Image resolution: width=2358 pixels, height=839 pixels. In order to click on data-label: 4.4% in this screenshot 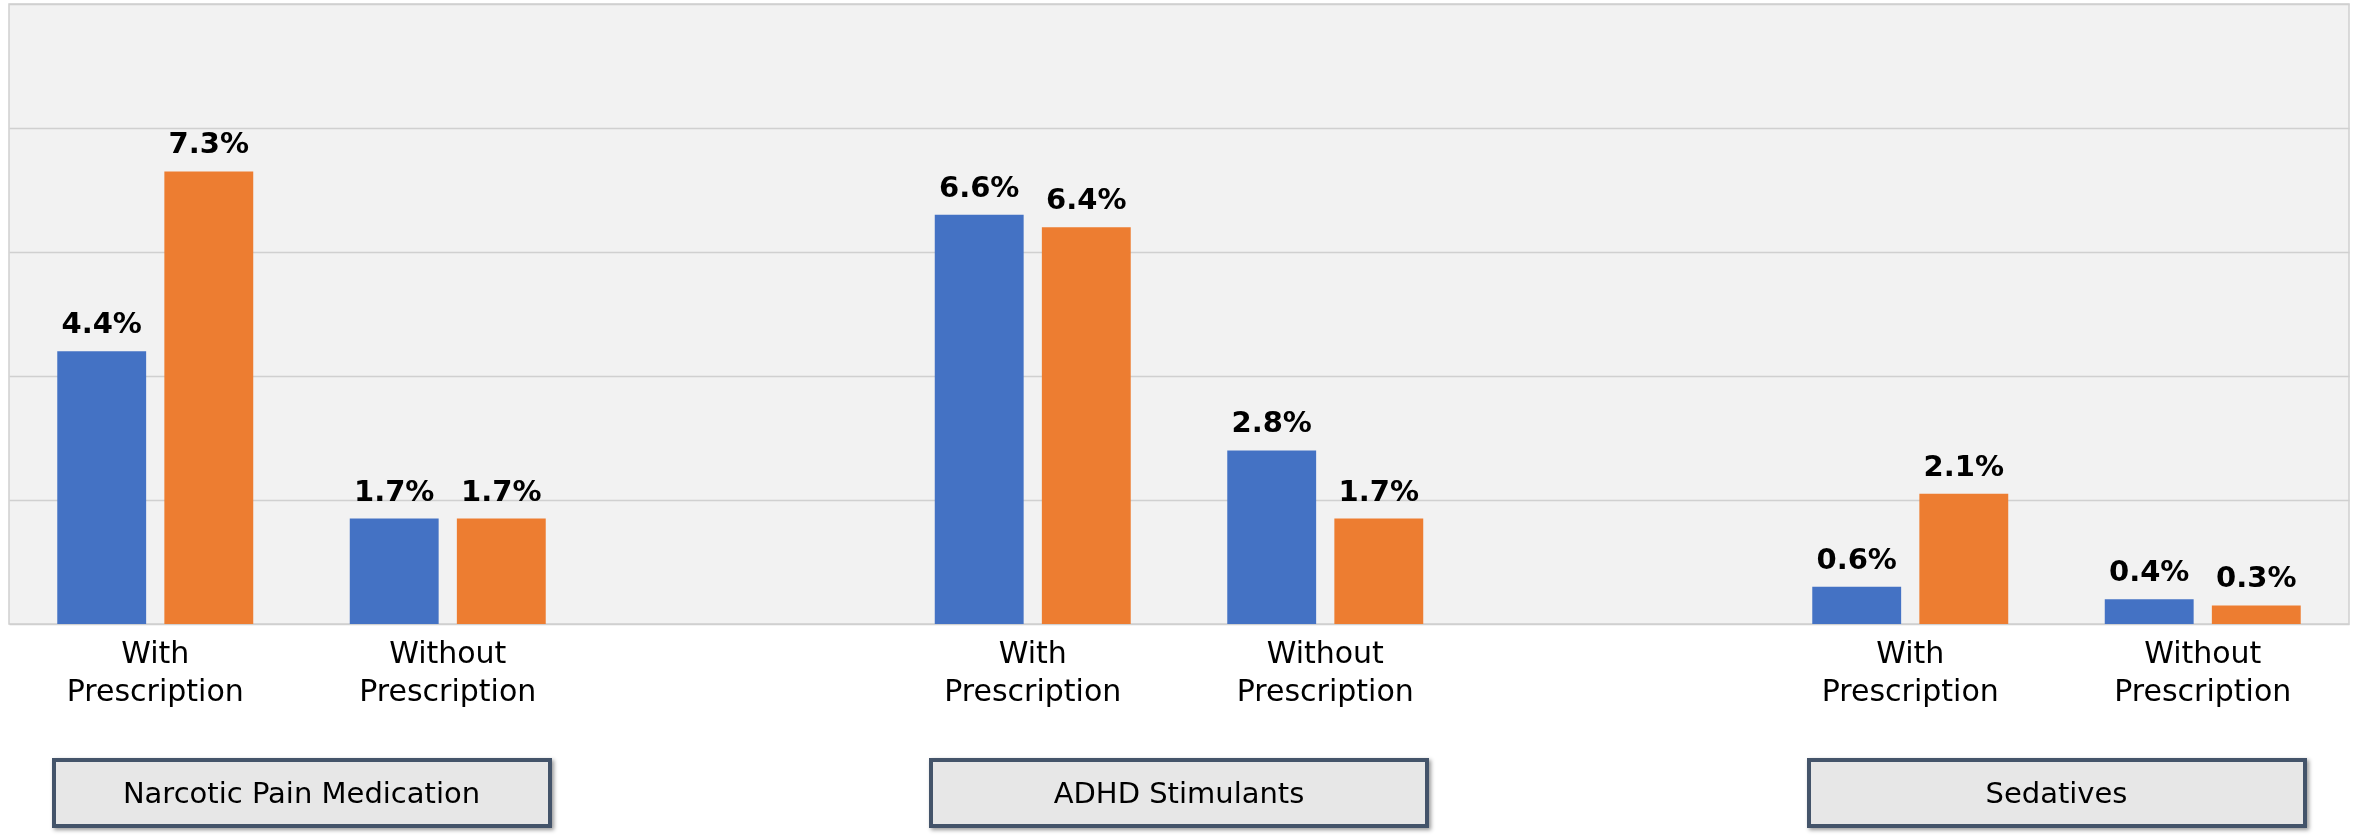, I will do `click(101, 323)`.